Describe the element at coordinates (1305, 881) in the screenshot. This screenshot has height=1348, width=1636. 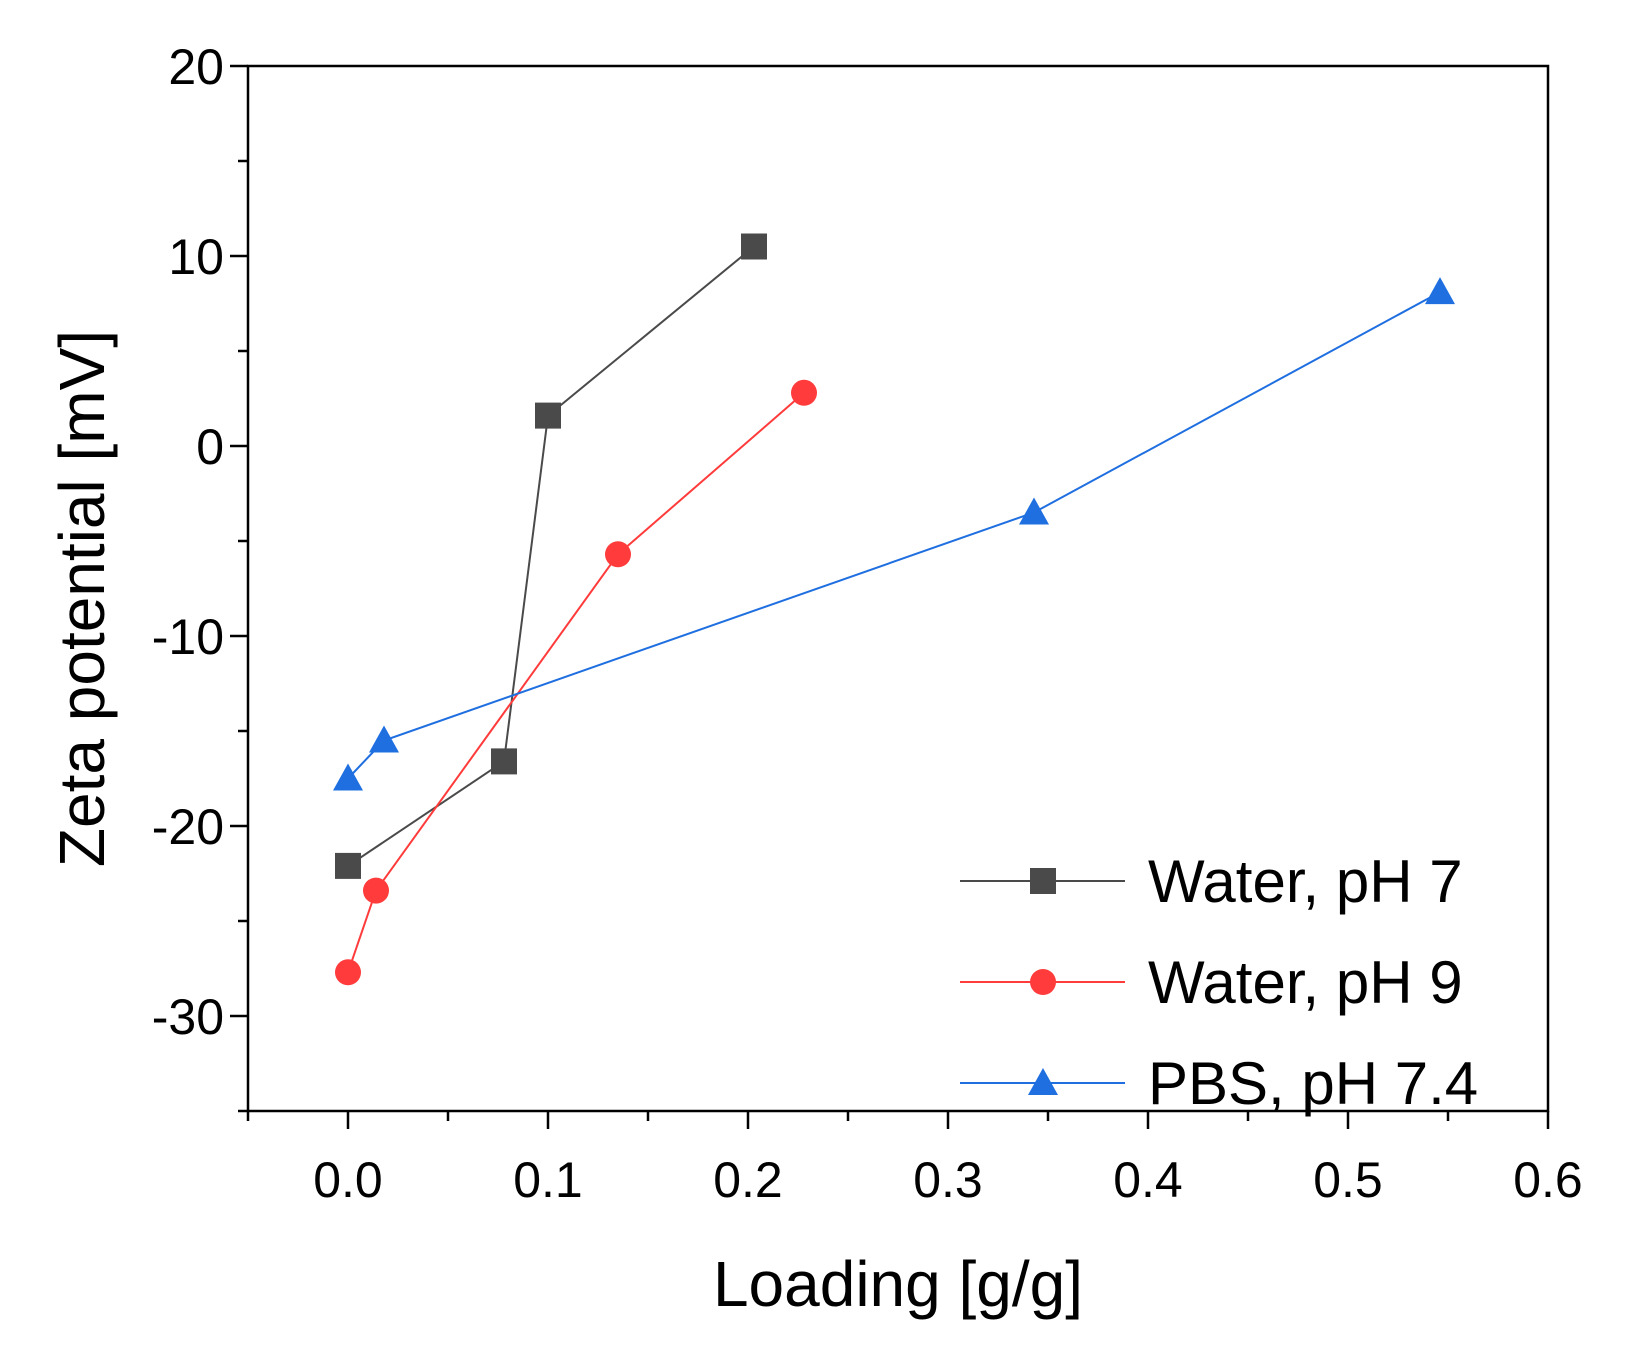
I see `legend-label: Water, pH 7` at that location.